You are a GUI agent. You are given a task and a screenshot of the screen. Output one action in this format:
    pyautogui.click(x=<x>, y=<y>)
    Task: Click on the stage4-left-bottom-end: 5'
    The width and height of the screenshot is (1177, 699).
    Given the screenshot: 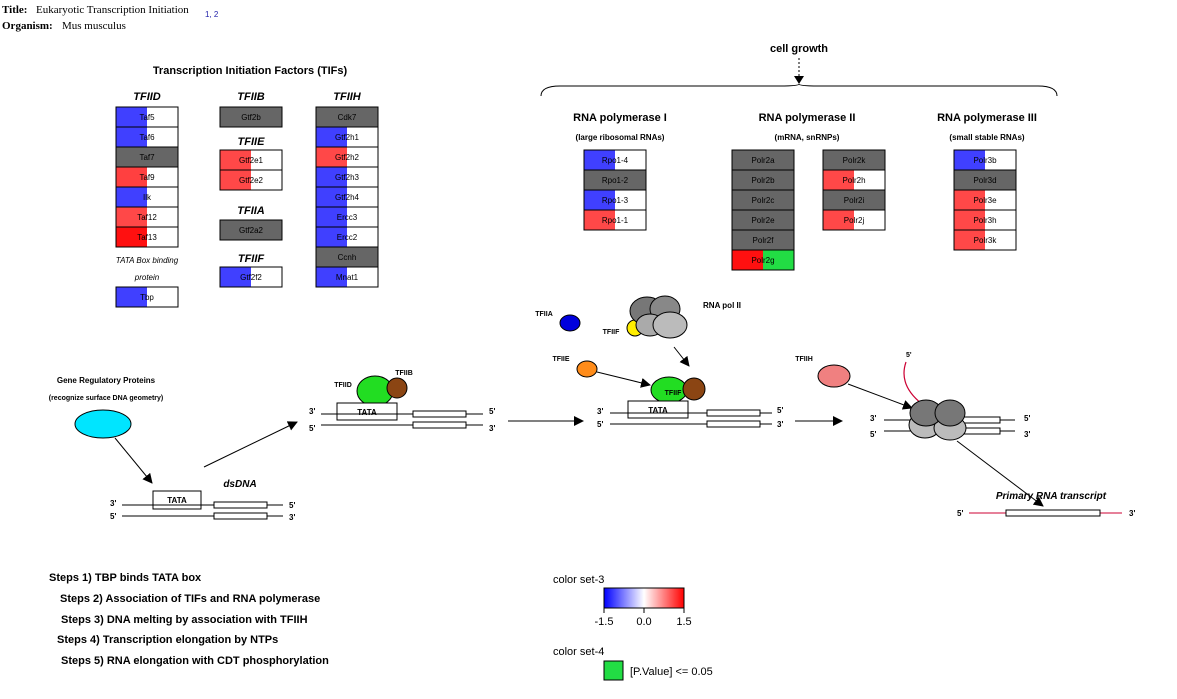 What is the action you would take?
    pyautogui.click(x=873, y=434)
    